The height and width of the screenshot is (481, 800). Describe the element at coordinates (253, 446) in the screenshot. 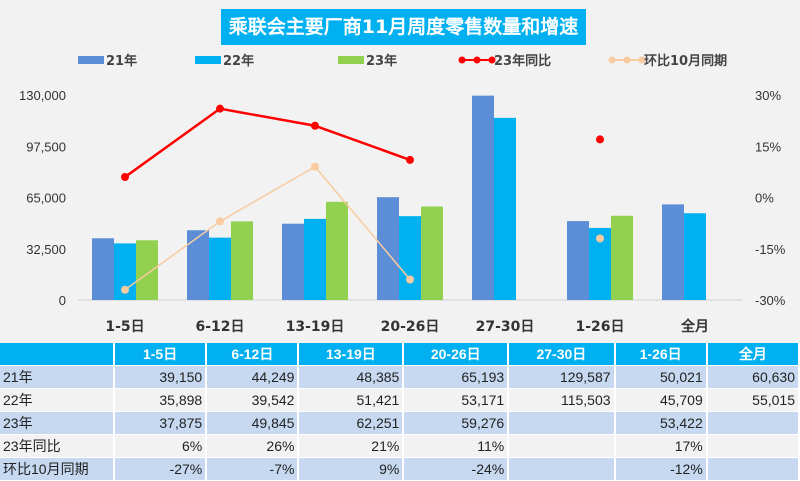

I see `table-cell: 26%` at that location.